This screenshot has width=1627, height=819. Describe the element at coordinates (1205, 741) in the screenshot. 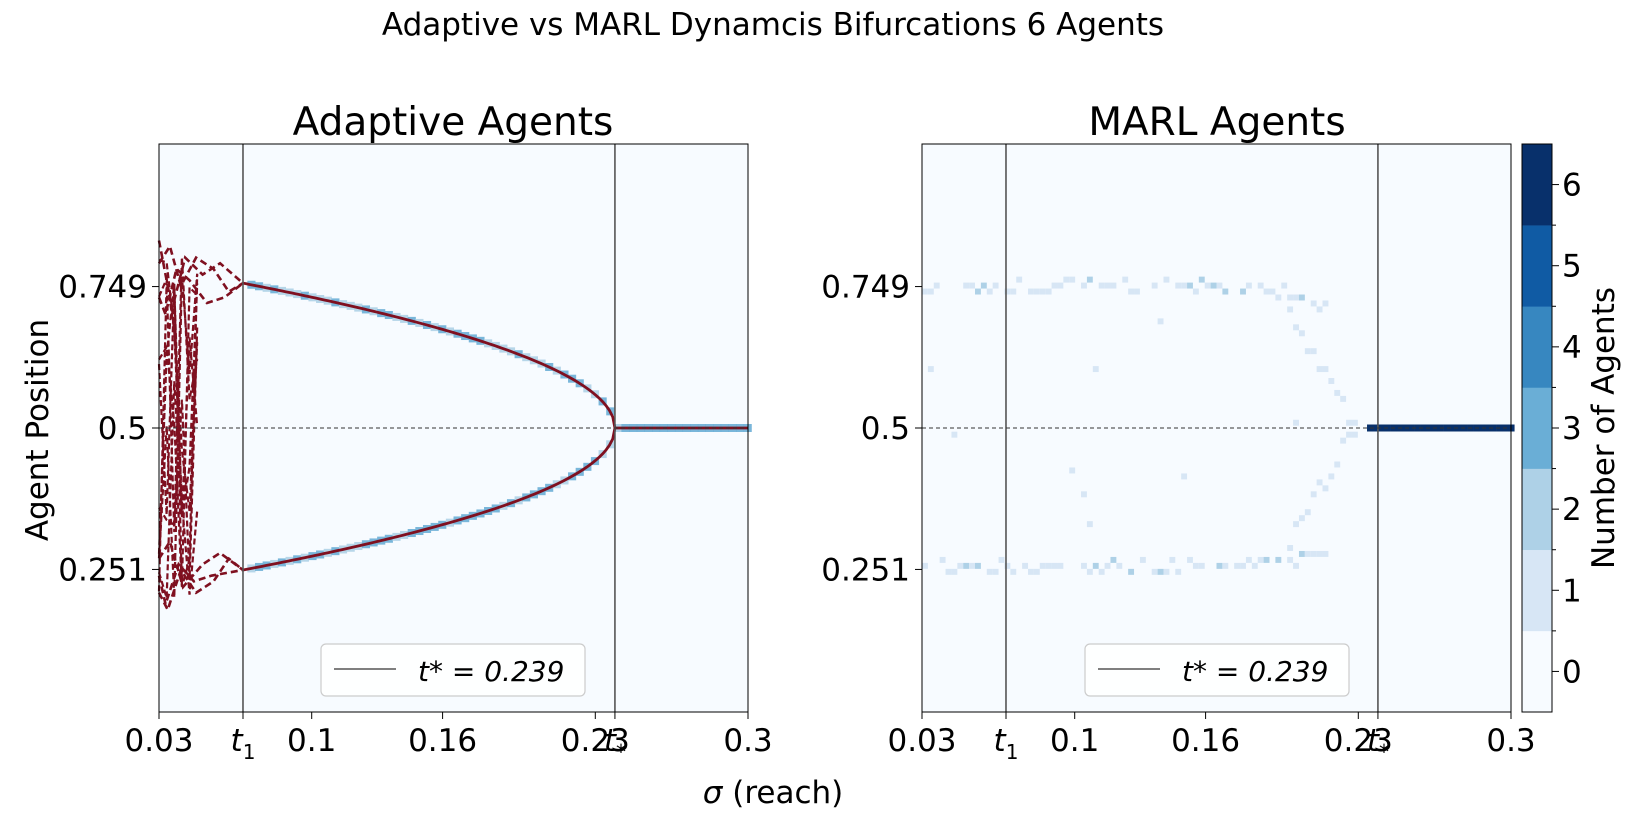

I see `x-tick-label: 0.16` at that location.